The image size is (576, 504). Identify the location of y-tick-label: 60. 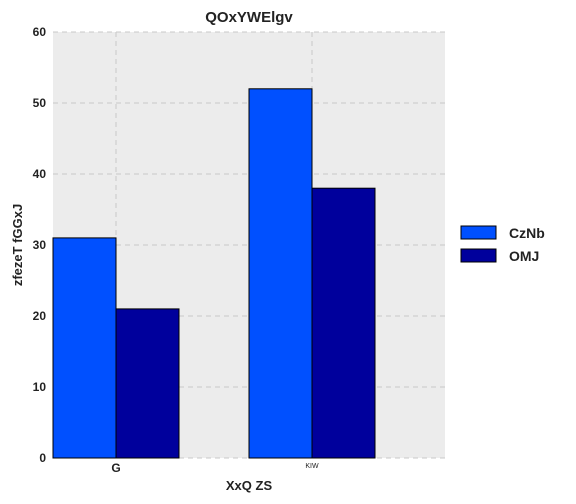
(40, 32).